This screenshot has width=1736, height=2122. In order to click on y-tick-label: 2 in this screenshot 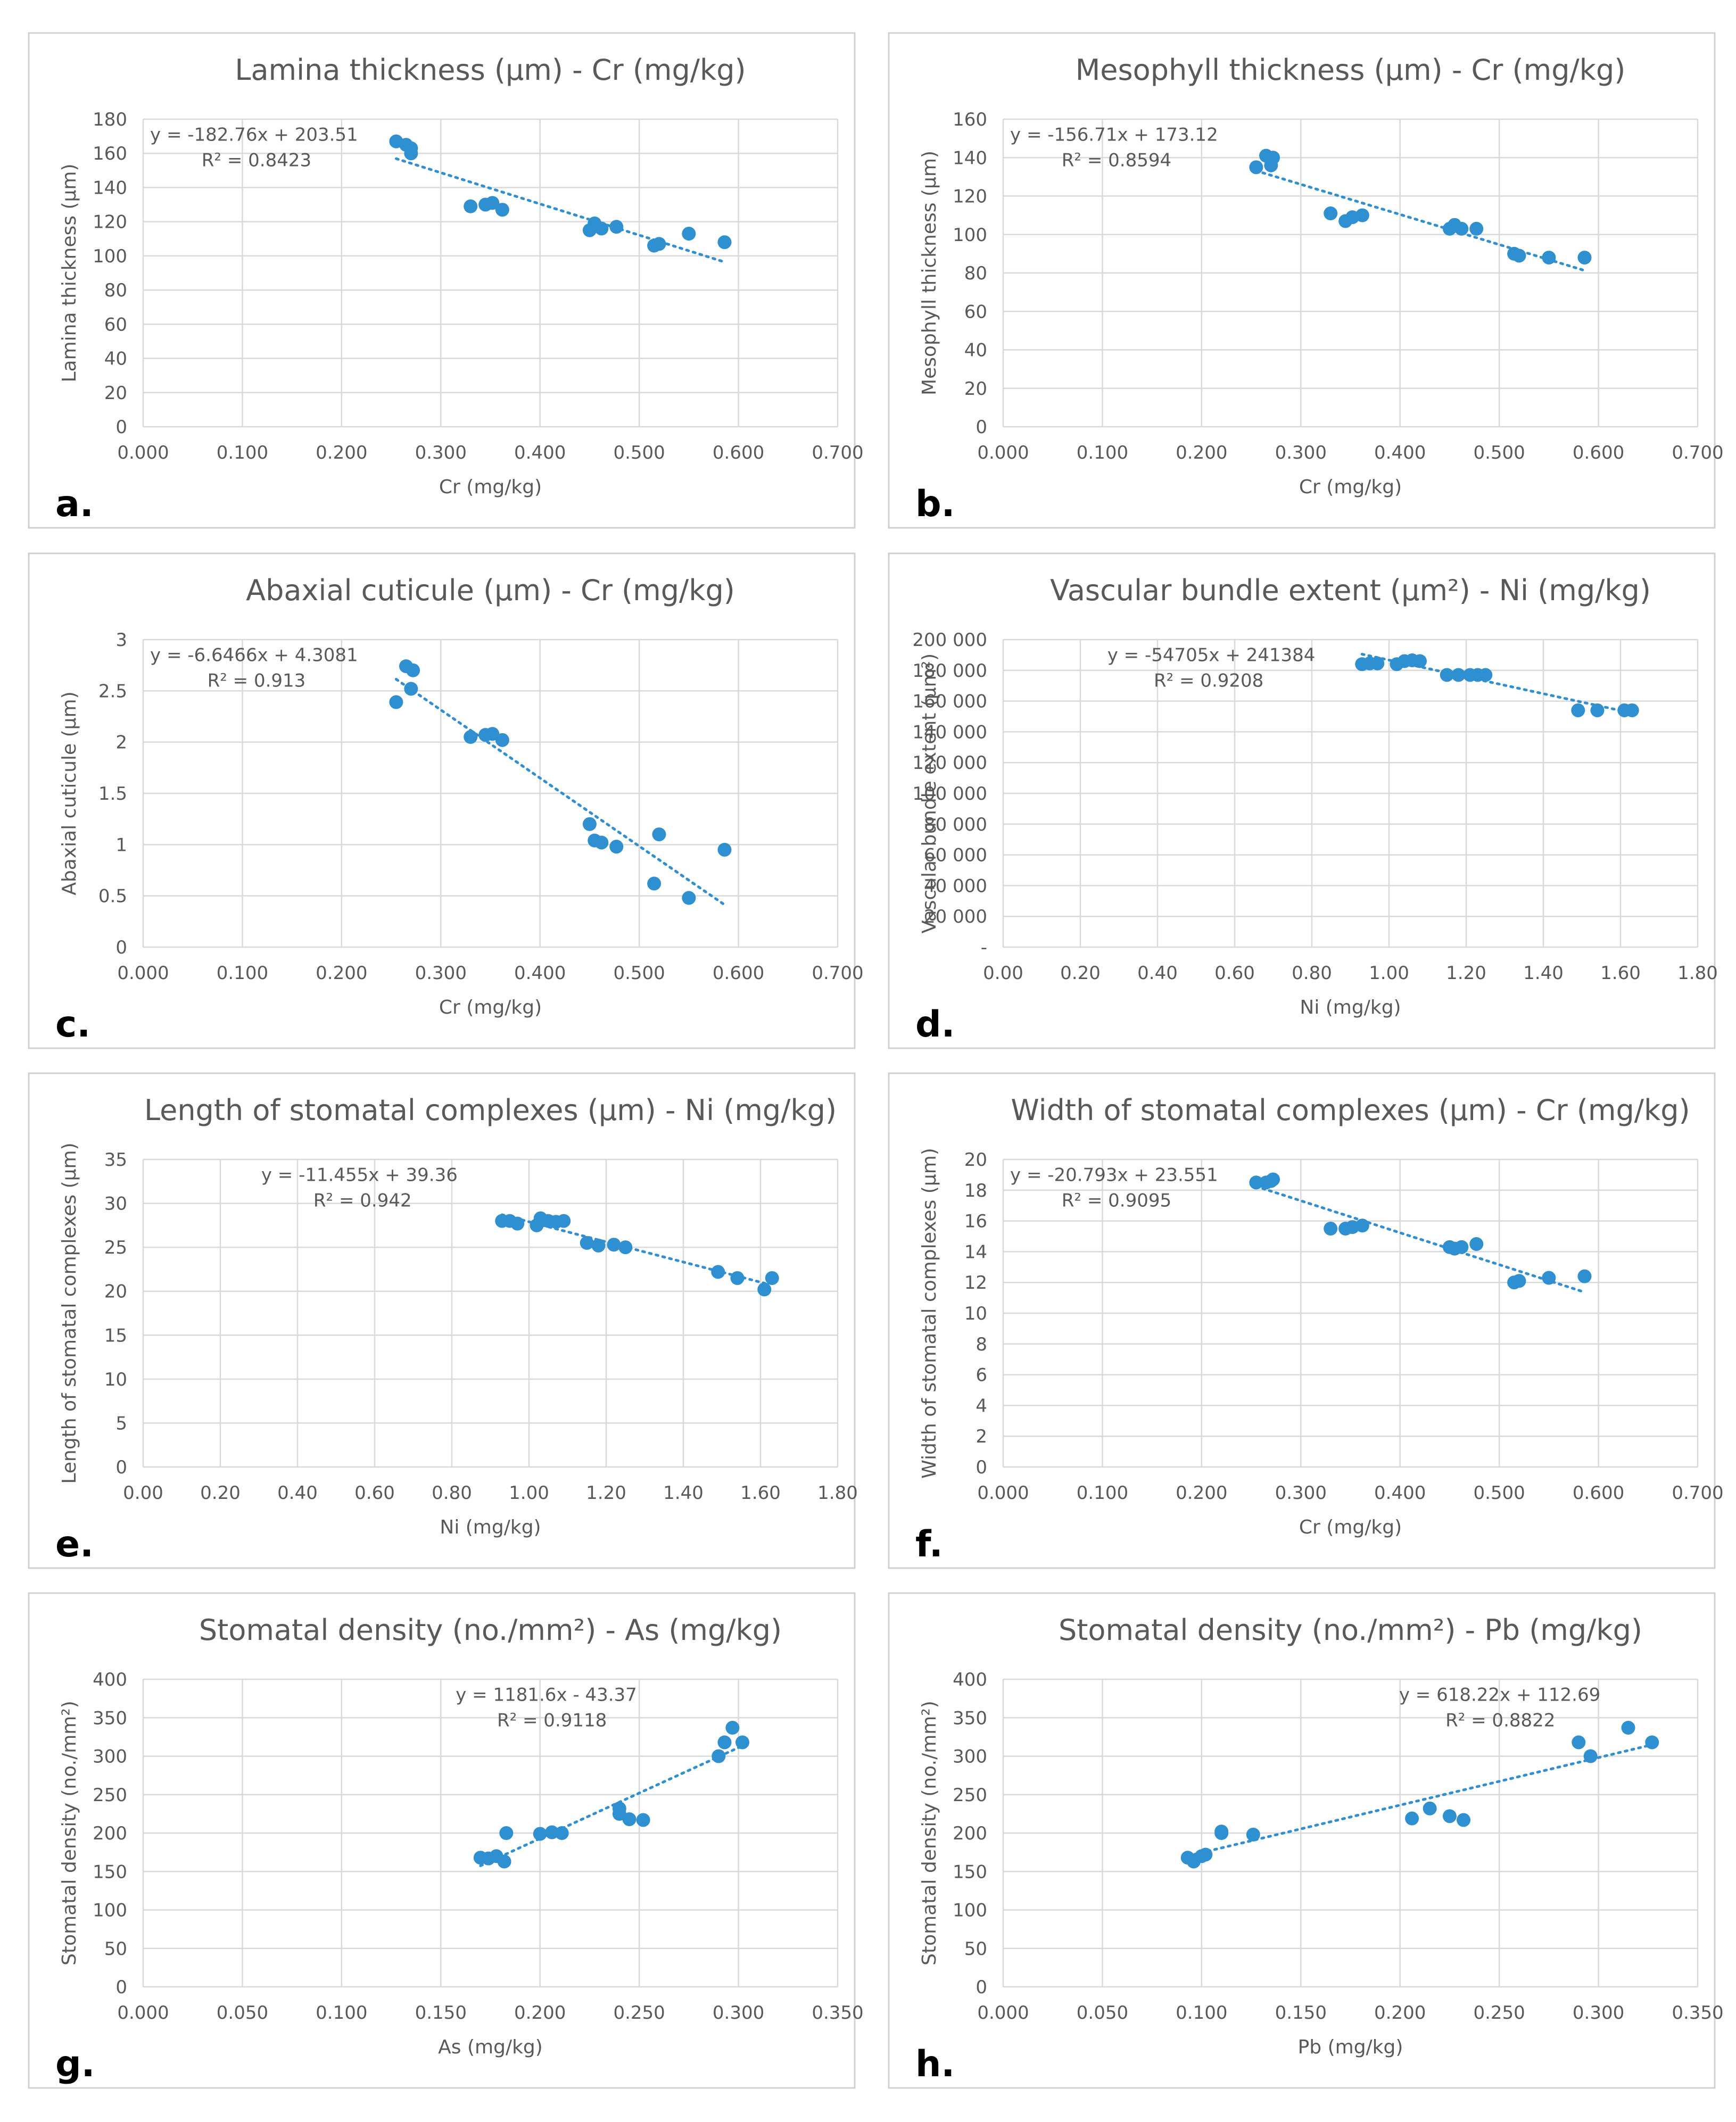, I will do `click(981, 1436)`.